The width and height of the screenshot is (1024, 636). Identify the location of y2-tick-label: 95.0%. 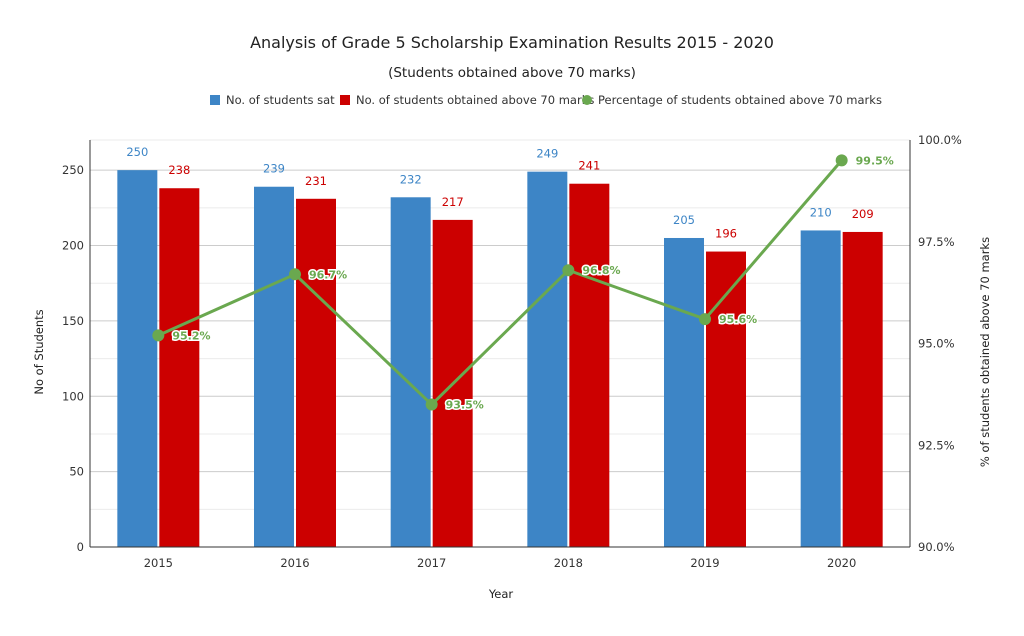
(936, 344).